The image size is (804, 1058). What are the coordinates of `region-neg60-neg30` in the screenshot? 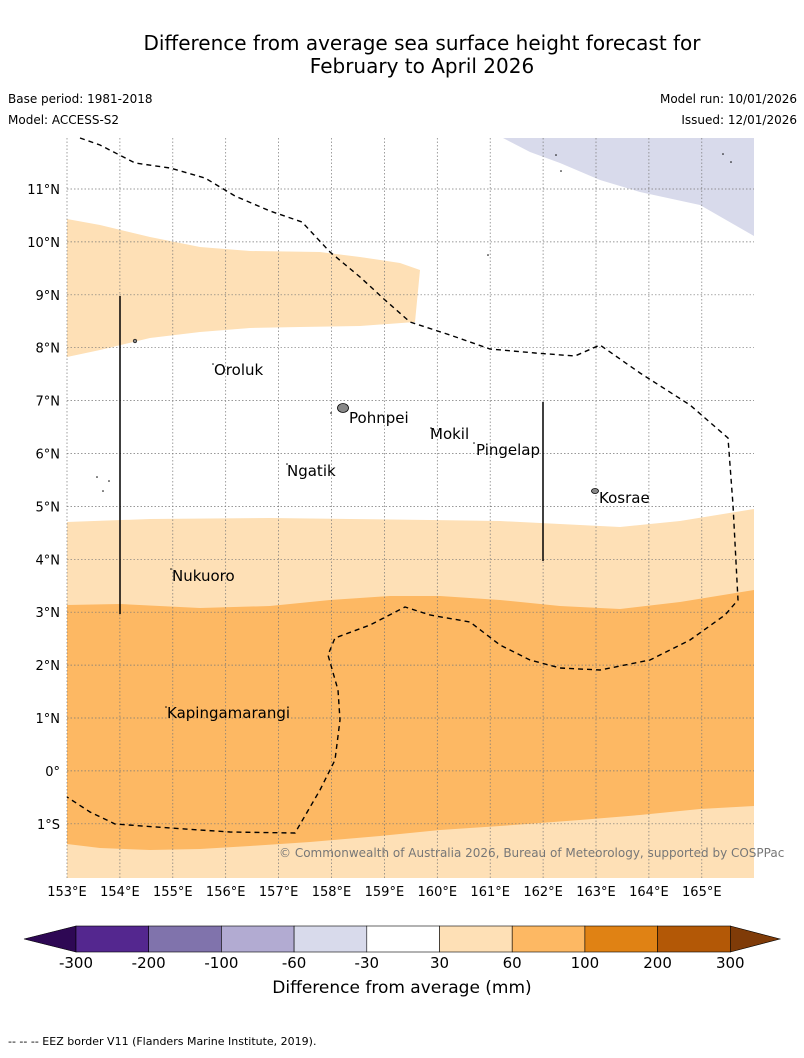 It's located at (628, 187).